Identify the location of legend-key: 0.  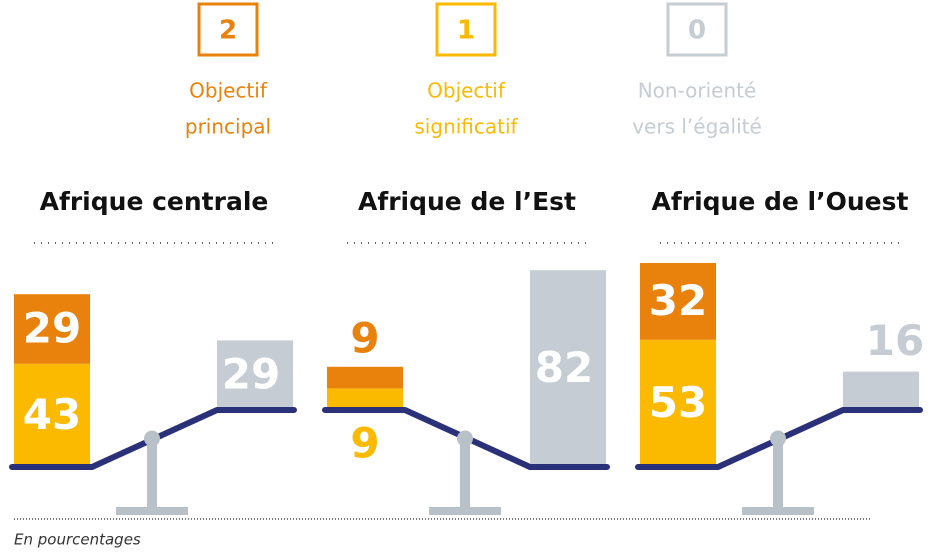
(697, 31).